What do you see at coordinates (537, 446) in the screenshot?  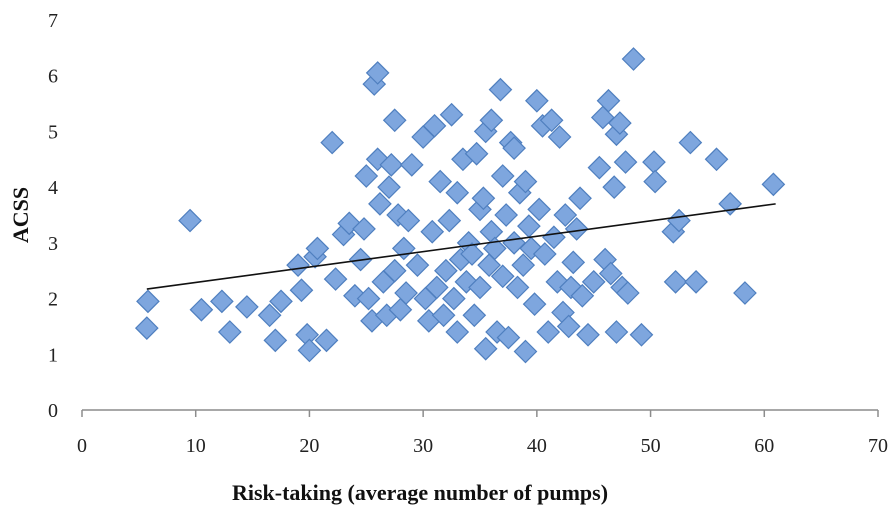 I see `x-tick-label: 40` at bounding box center [537, 446].